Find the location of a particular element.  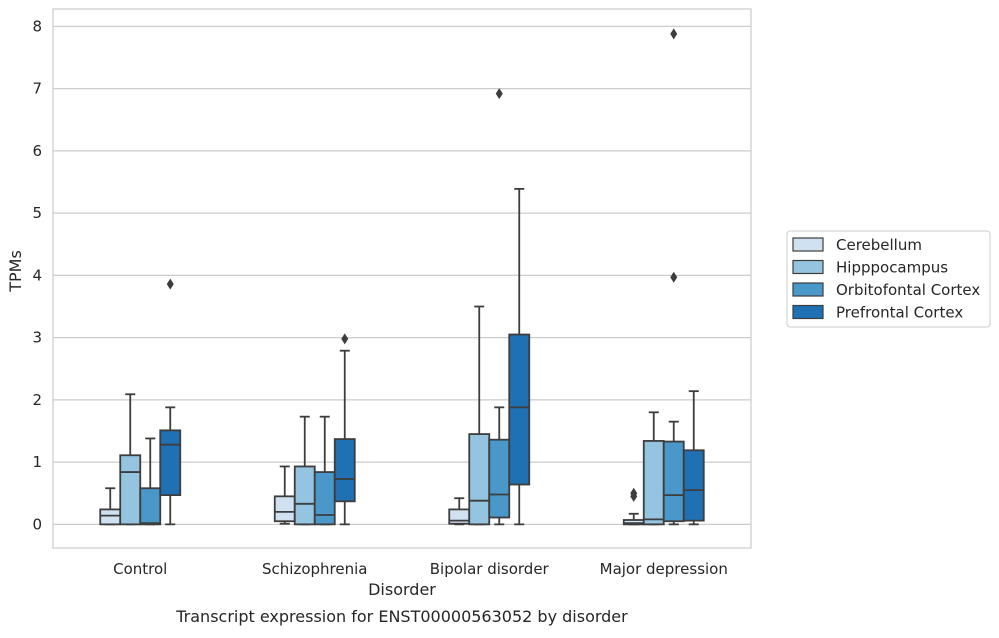

y-tick-label: 4 is located at coordinates (37, 275).